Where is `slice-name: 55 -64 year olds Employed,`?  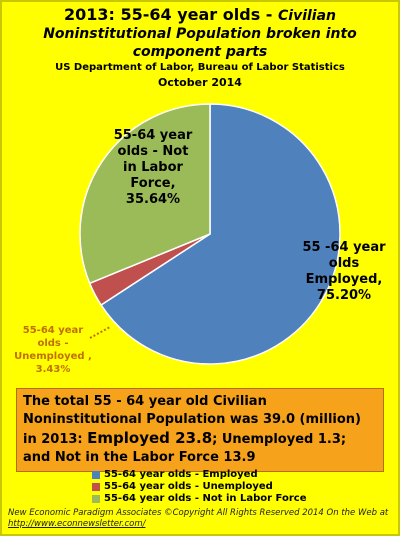
slice-name: 55 -64 year olds Employed, is located at coordinates (344, 263).